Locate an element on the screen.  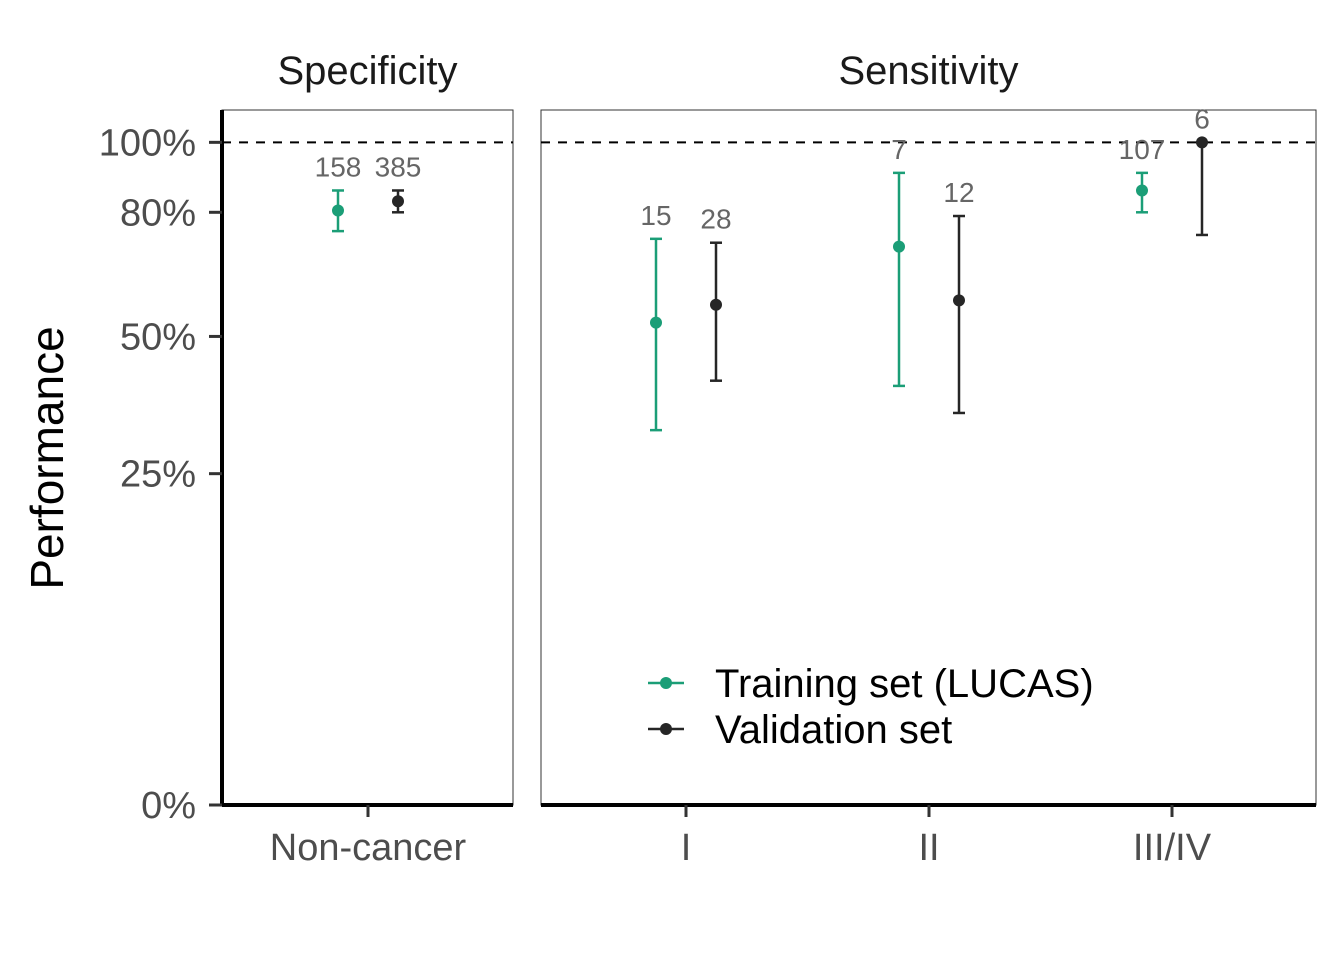
data-point-group: 385 is located at coordinates (398, 182).